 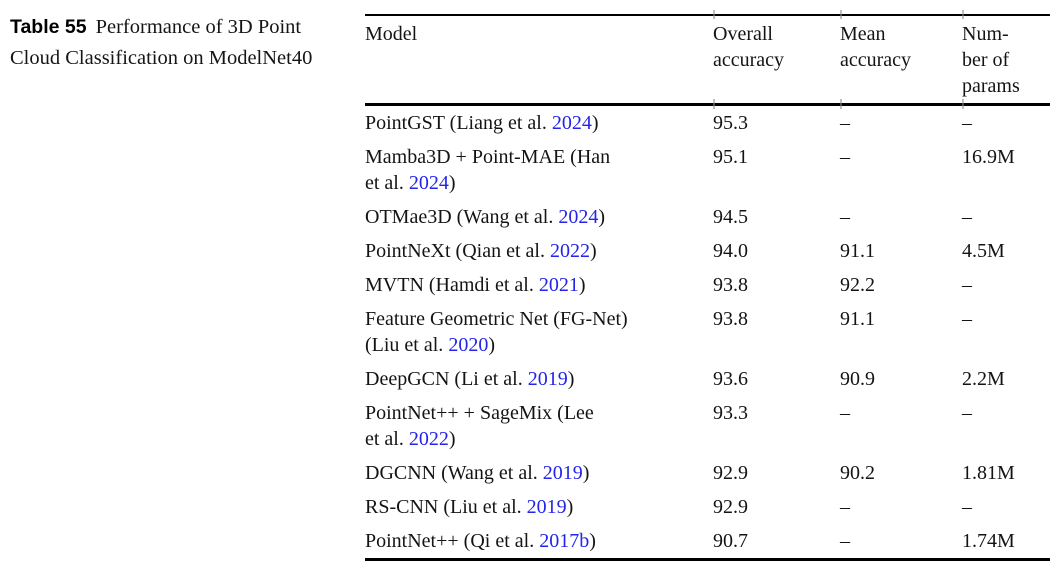 What do you see at coordinates (457, 251) in the screenshot?
I see `model-name: PointNeXt (Qian et al.` at bounding box center [457, 251].